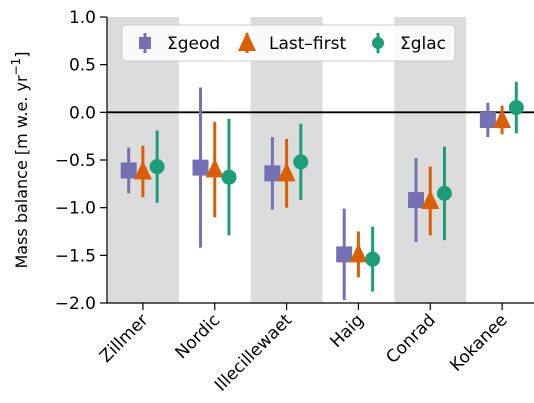 The image size is (534, 403). I want to click on x-tick-label: Illecillewaet, so click(253, 352).